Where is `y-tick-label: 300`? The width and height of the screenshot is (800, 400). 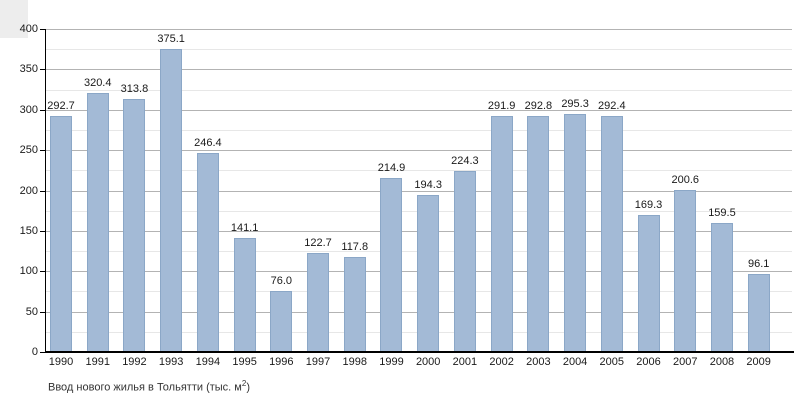
y-tick-label: 300 is located at coordinates (28, 109).